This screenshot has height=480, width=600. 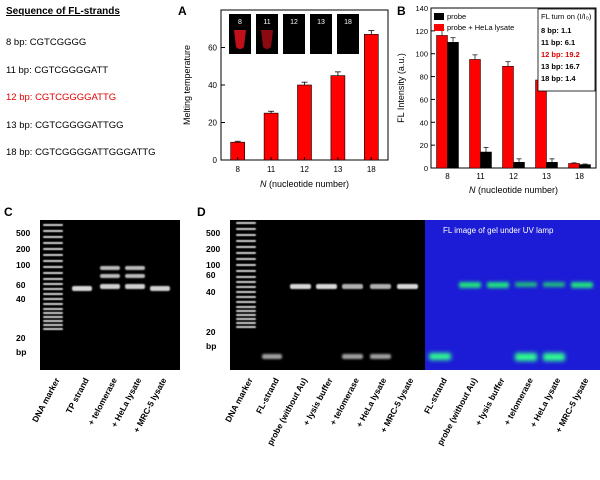 What do you see at coordinates (321, 22) in the screenshot?
I see `inset-tube-label: 13` at bounding box center [321, 22].